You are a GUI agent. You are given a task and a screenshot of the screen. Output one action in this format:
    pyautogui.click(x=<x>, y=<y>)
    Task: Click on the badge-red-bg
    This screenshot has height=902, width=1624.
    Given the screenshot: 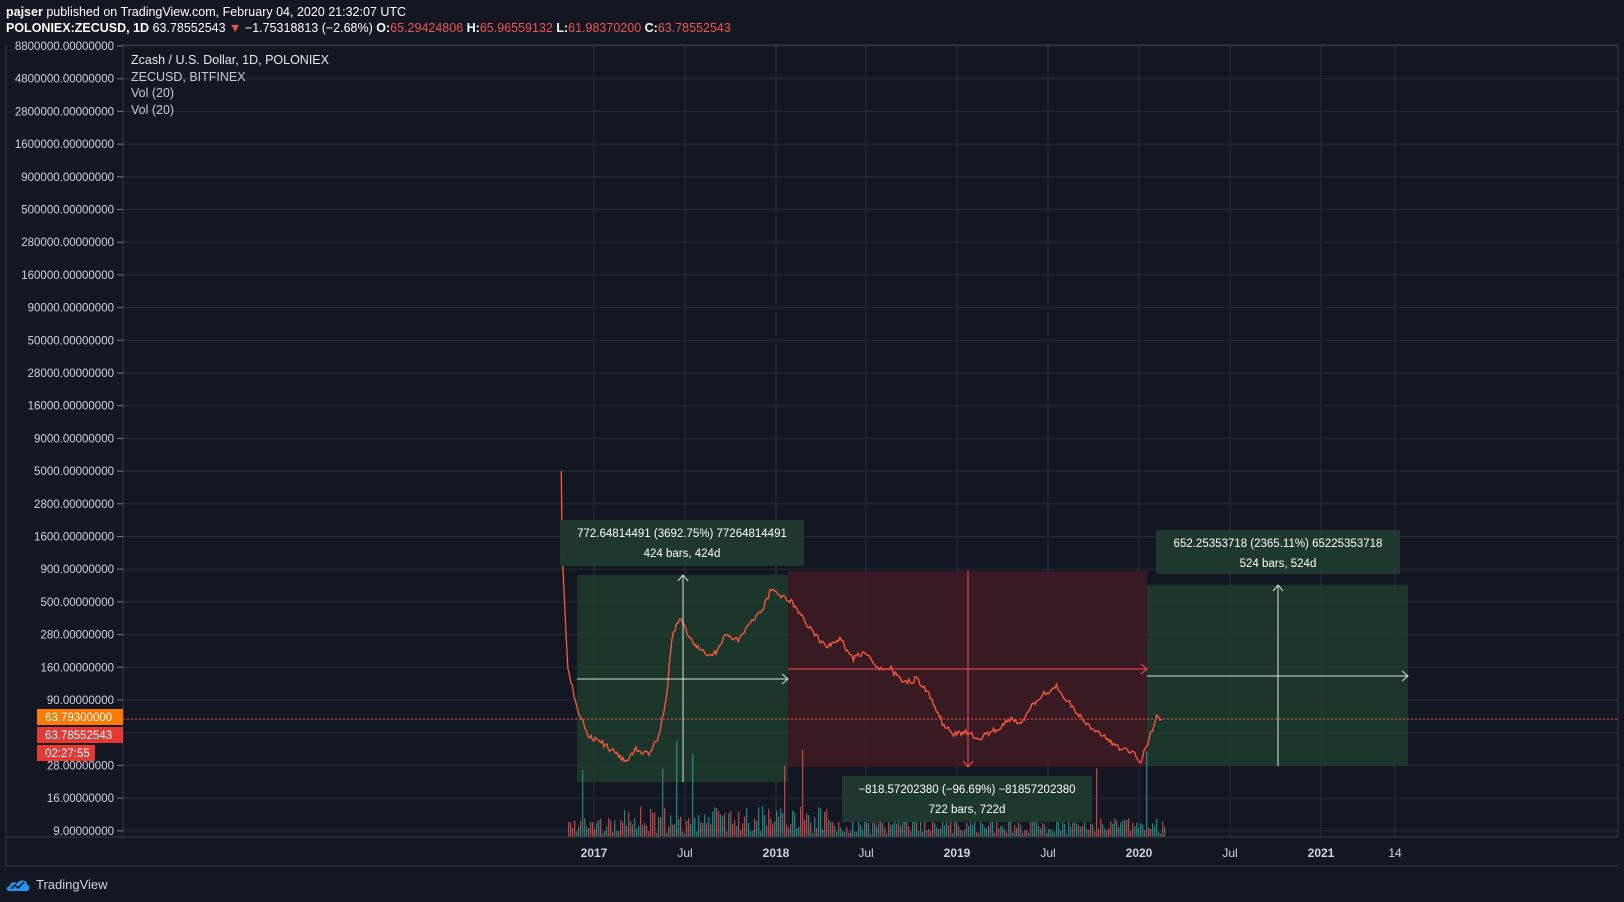 What is the action you would take?
    pyautogui.click(x=80, y=735)
    